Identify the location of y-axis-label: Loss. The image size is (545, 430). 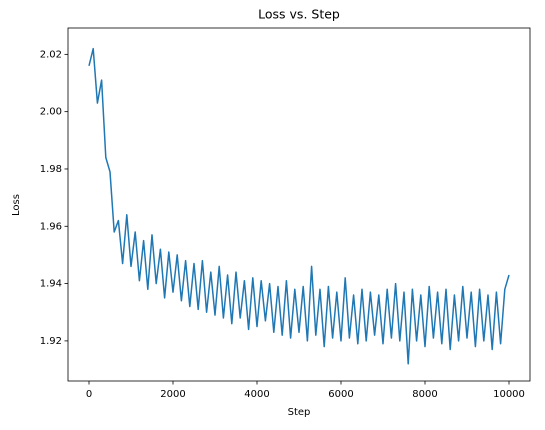
(16, 205).